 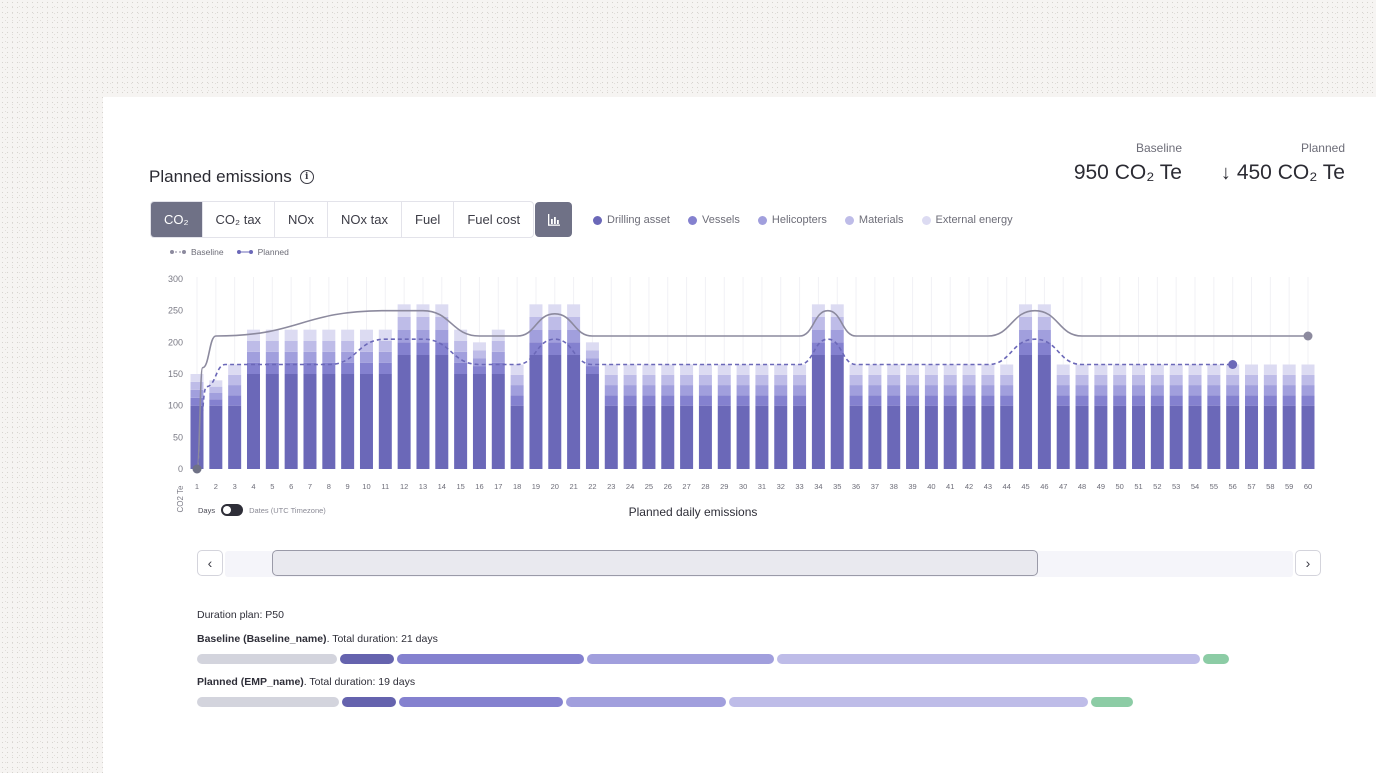 I want to click on x-tick-label: 39, so click(x=912, y=486).